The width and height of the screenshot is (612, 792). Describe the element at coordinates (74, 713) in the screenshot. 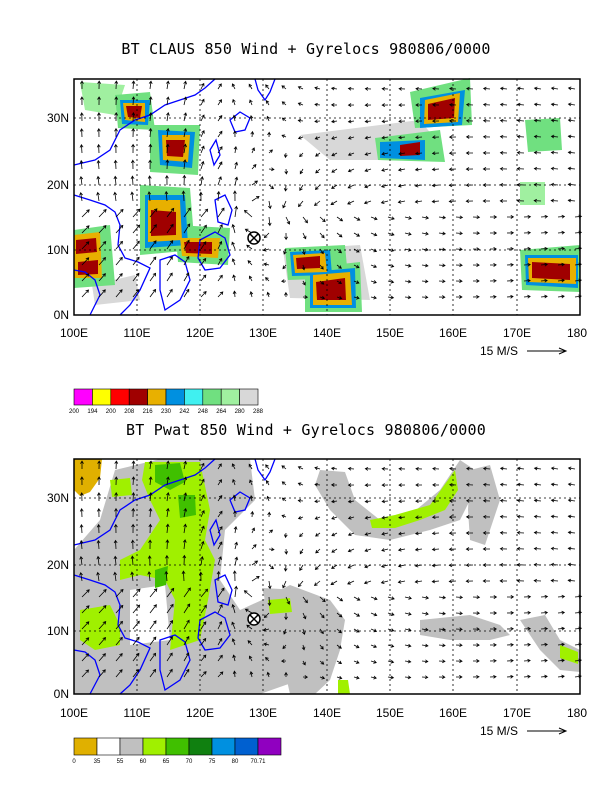

I see `svg-text: 100E` at that location.